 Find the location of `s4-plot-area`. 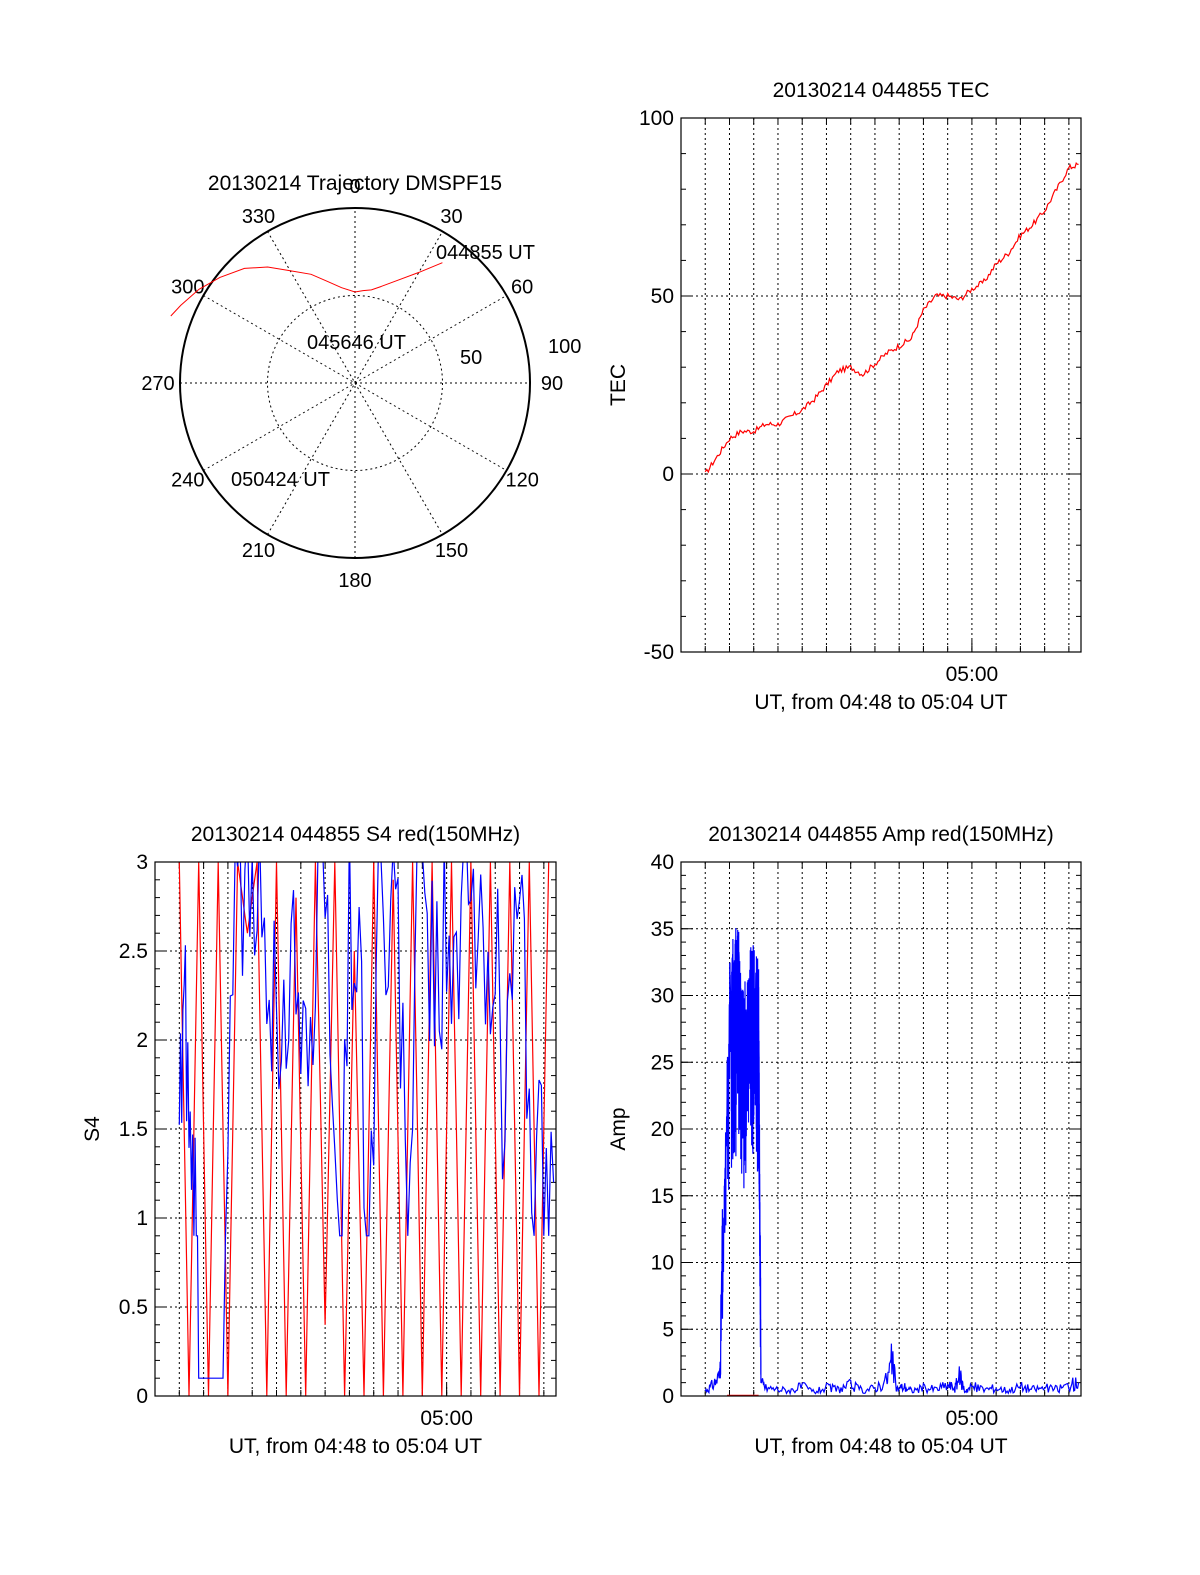

s4-plot-area is located at coordinates (366, 1129).